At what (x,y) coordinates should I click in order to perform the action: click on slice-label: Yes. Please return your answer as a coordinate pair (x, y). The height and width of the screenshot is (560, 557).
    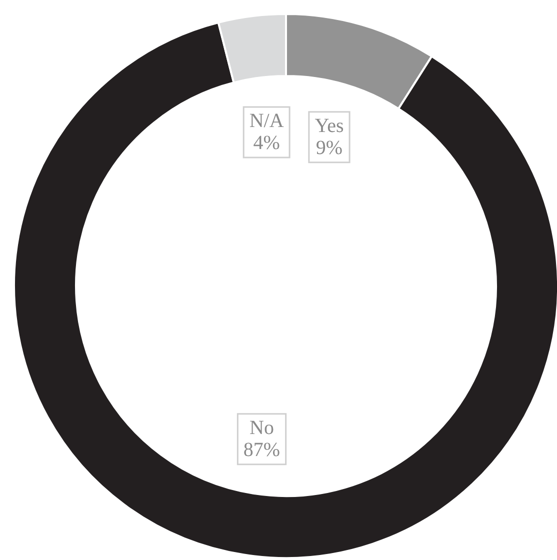
    Looking at the image, I should click on (329, 126).